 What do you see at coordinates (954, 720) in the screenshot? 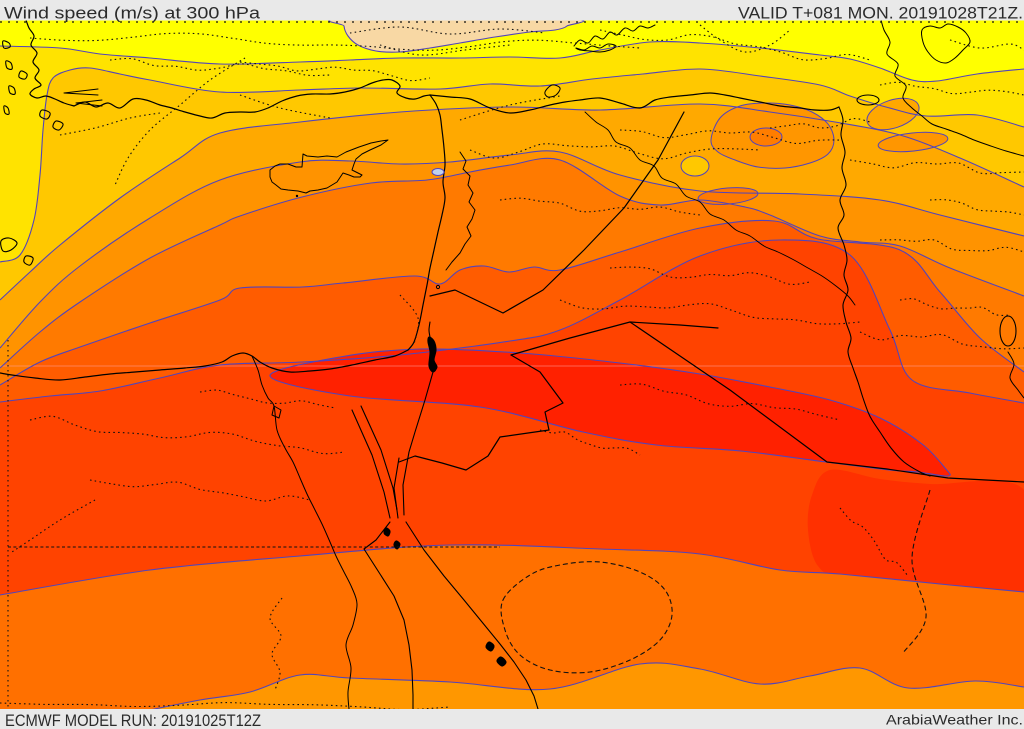
I see `svg-text: ArabiaWeather Inc.` at bounding box center [954, 720].